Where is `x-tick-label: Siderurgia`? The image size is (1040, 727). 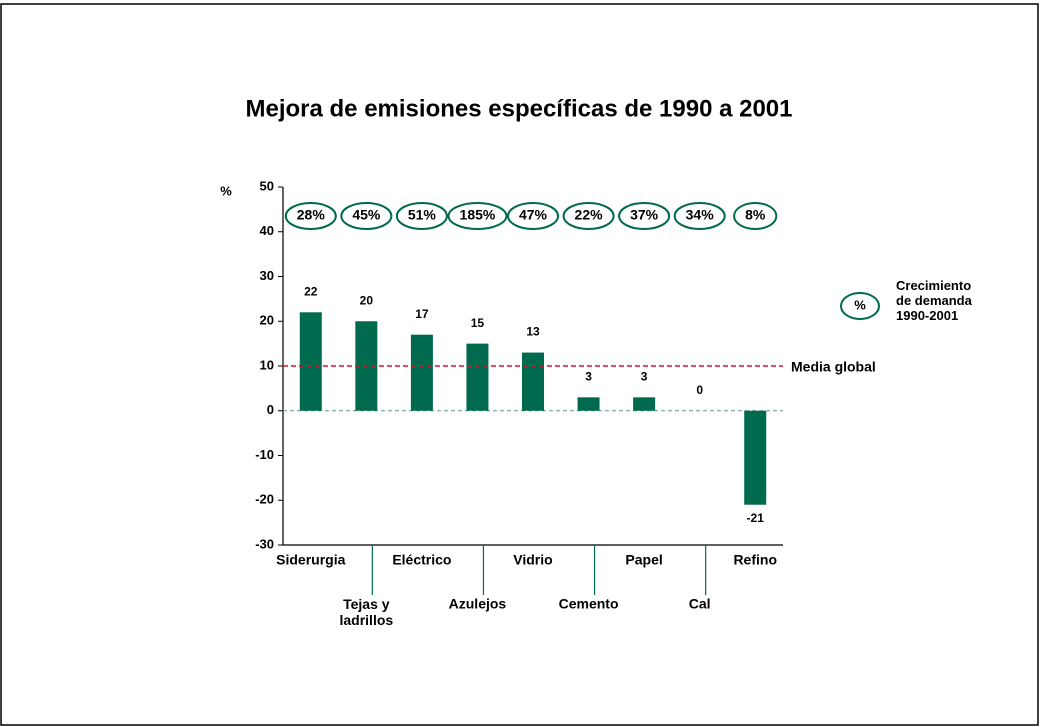
x-tick-label: Siderurgia is located at coordinates (310, 560).